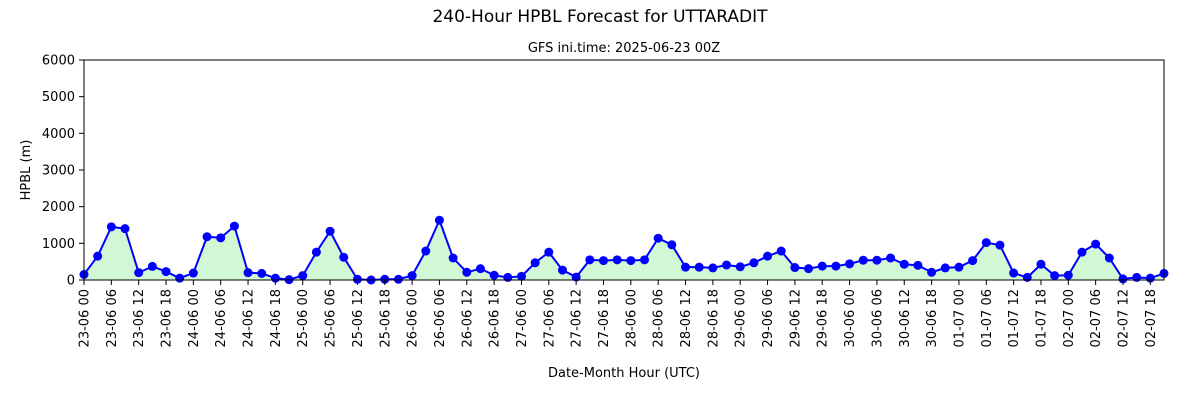 The height and width of the screenshot is (400, 1200). What do you see at coordinates (58, 207) in the screenshot?
I see `y-tick-label: 2000` at bounding box center [58, 207].